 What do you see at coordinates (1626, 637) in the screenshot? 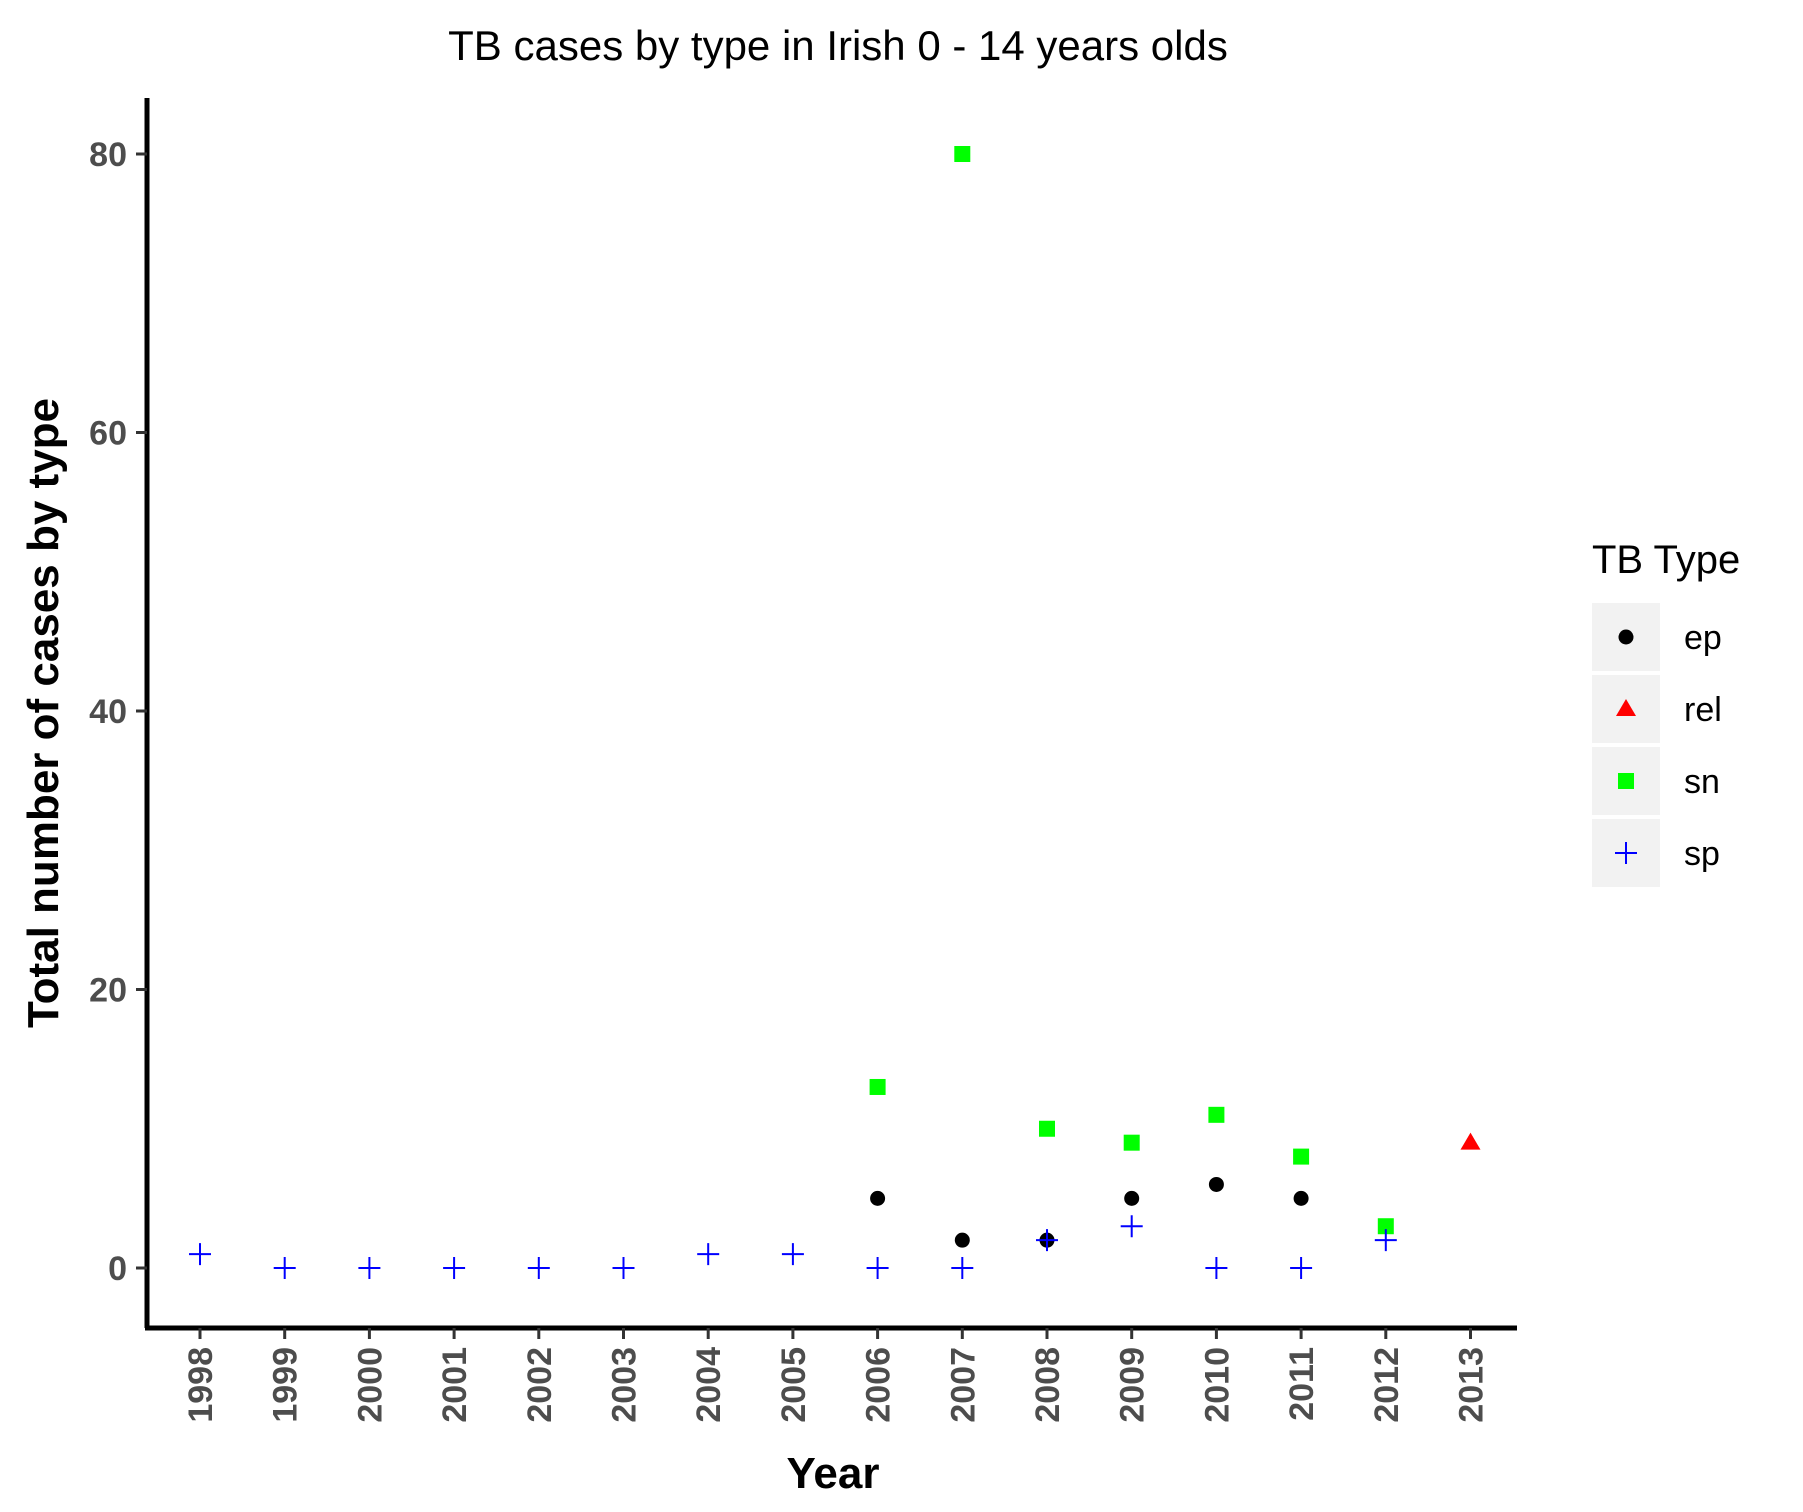
I see `legend-symbol-ep` at bounding box center [1626, 637].